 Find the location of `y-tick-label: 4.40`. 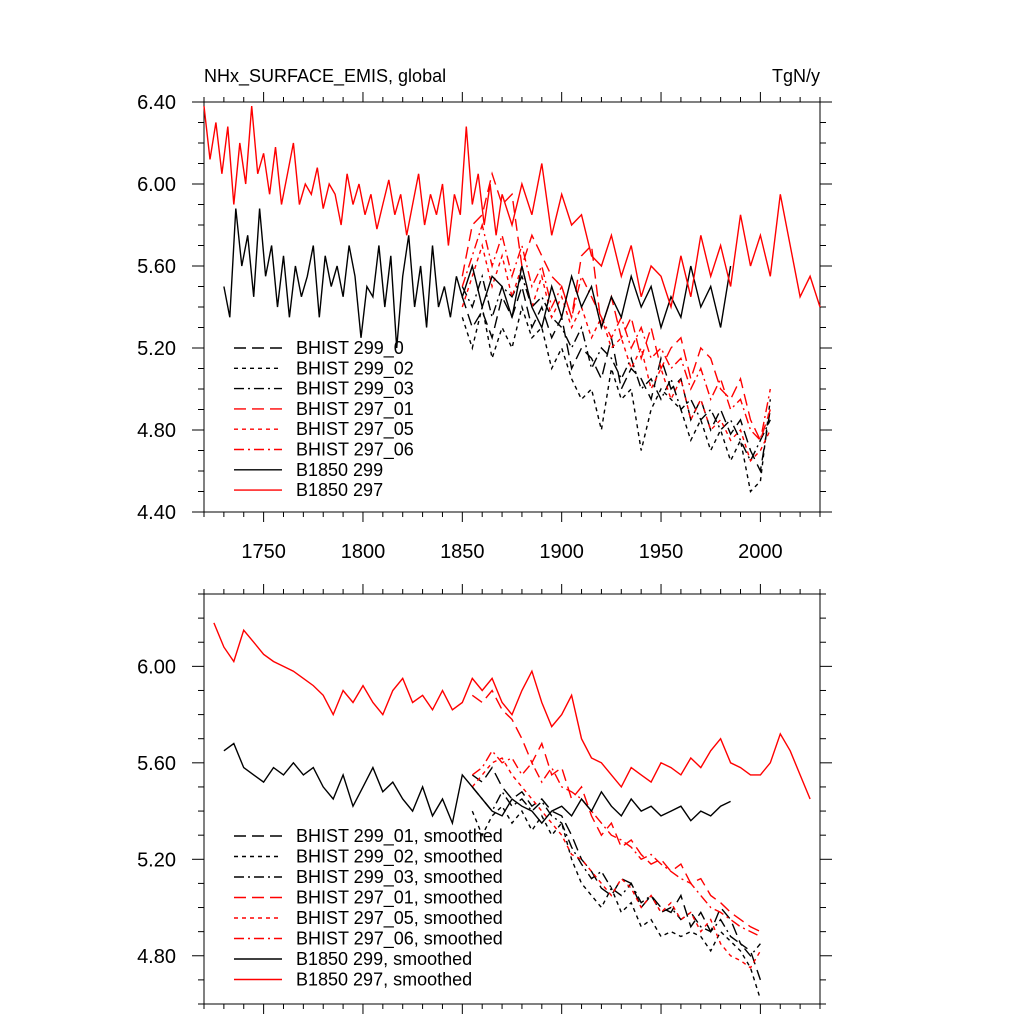

y-tick-label: 4.40 is located at coordinates (156, 513).